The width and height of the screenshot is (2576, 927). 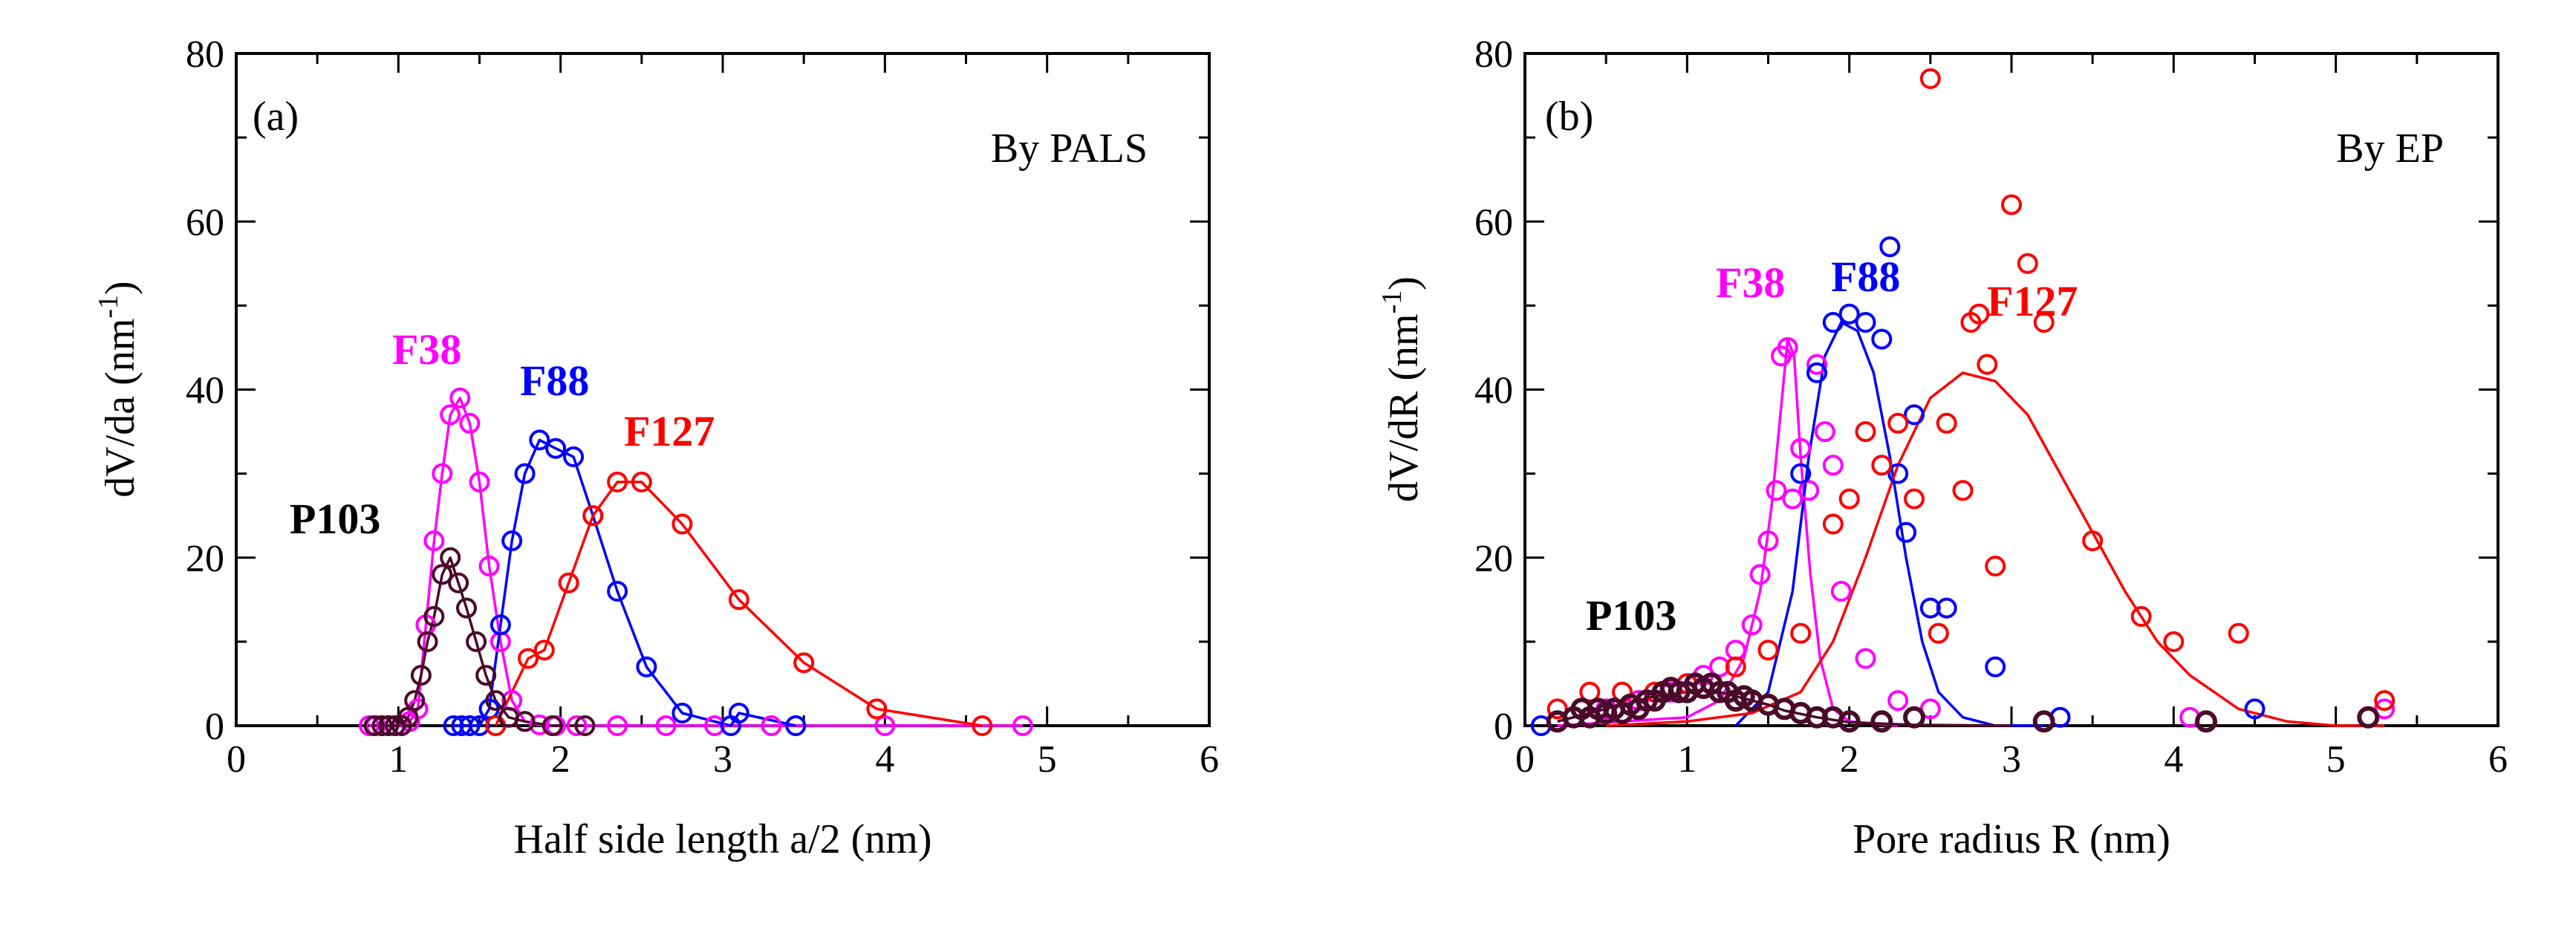 I want to click on x-tick-label: 4, so click(x=885, y=759).